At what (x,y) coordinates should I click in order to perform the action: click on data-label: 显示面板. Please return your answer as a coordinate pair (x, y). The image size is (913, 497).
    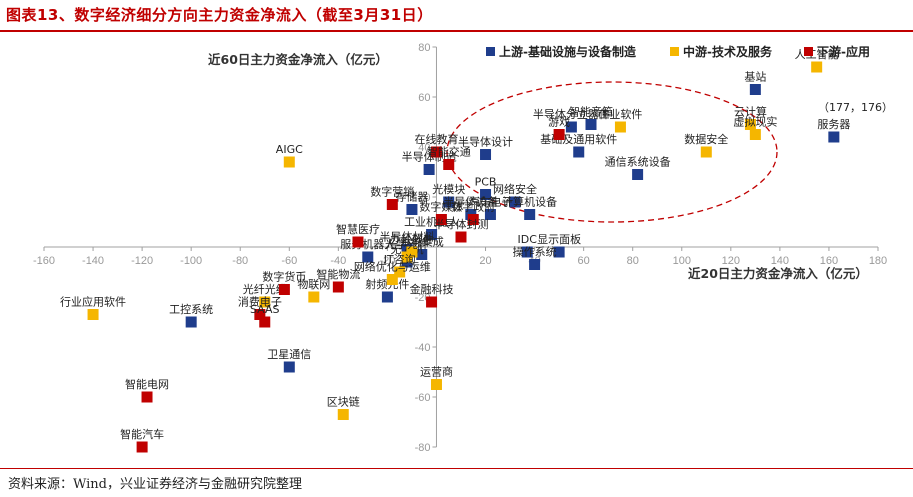
    Looking at the image, I should click on (559, 239).